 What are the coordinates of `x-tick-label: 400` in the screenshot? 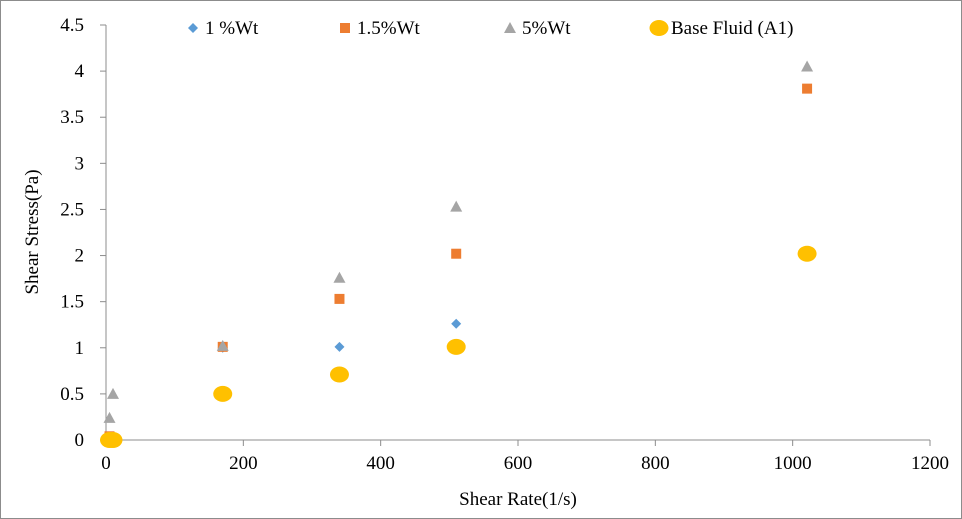 It's located at (380, 463).